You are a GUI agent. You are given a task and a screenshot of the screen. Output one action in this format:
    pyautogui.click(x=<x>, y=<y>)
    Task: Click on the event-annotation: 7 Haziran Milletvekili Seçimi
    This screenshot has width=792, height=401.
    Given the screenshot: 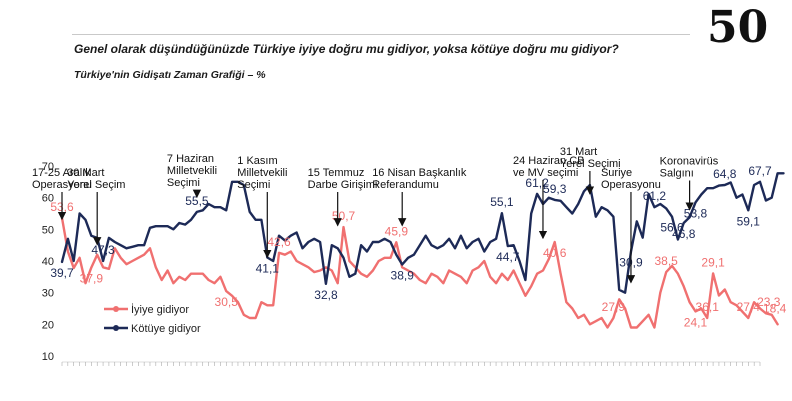 What is the action you would take?
    pyautogui.click(x=192, y=171)
    